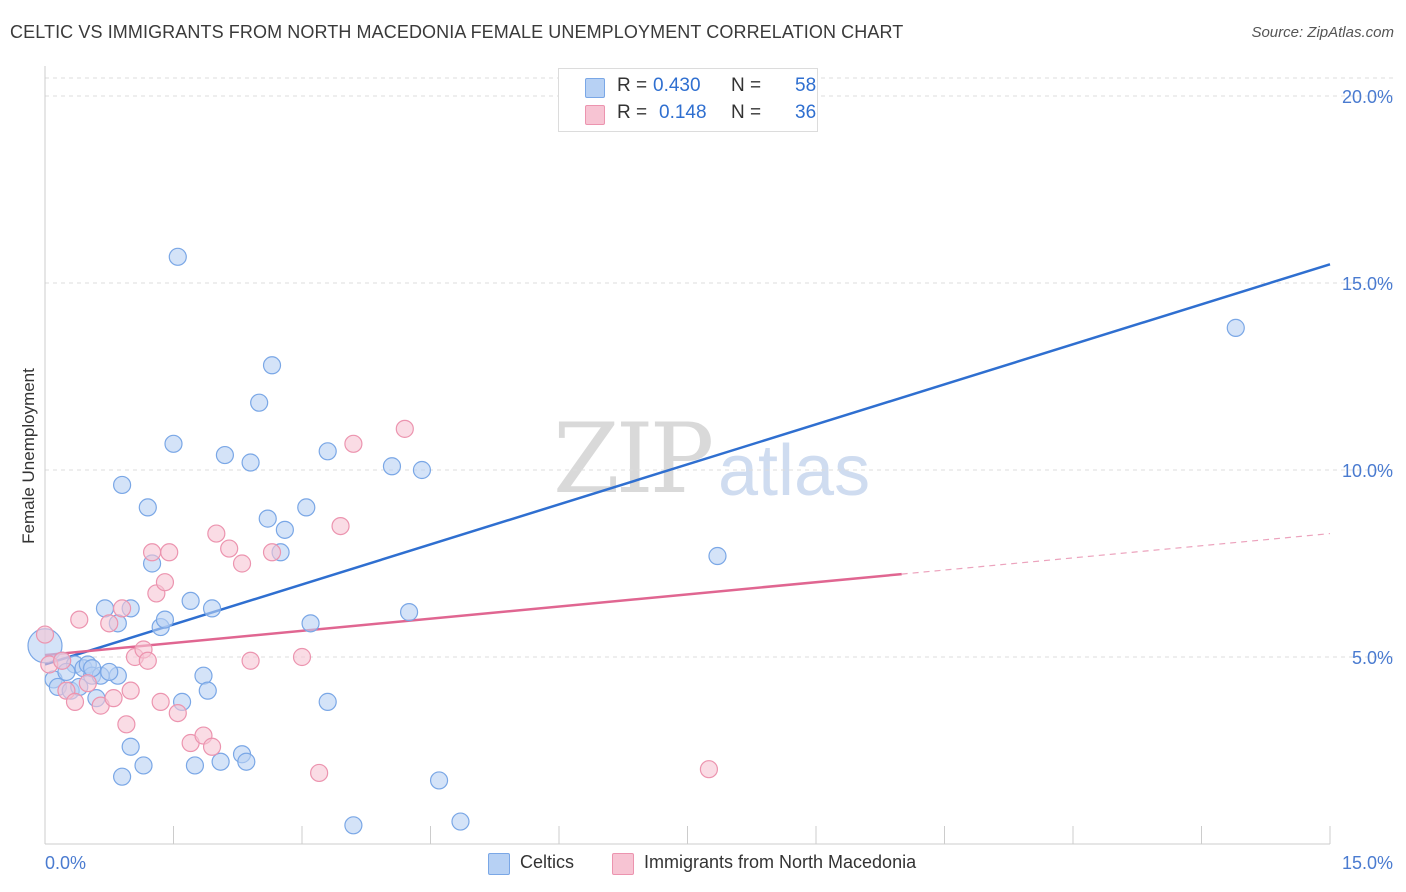 The image size is (1406, 892). What do you see at coordinates (28, 456) in the screenshot?
I see `y-axis-label: Female Unemployment` at bounding box center [28, 456].